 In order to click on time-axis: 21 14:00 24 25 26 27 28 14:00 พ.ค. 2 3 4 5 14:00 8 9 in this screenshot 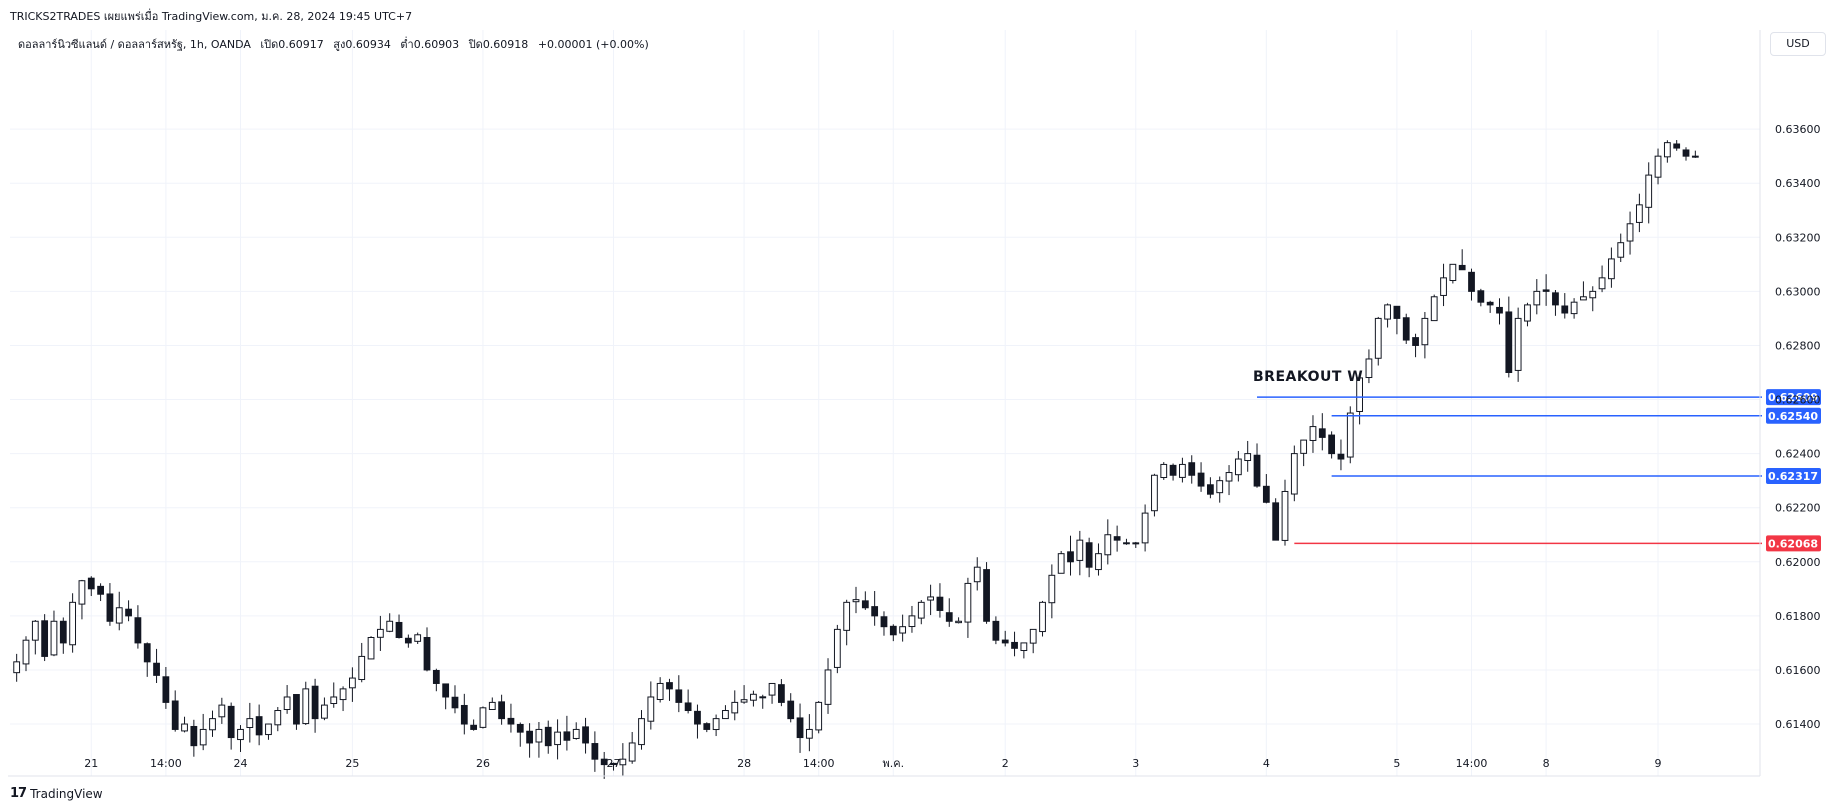, I will do `click(872, 763)`.